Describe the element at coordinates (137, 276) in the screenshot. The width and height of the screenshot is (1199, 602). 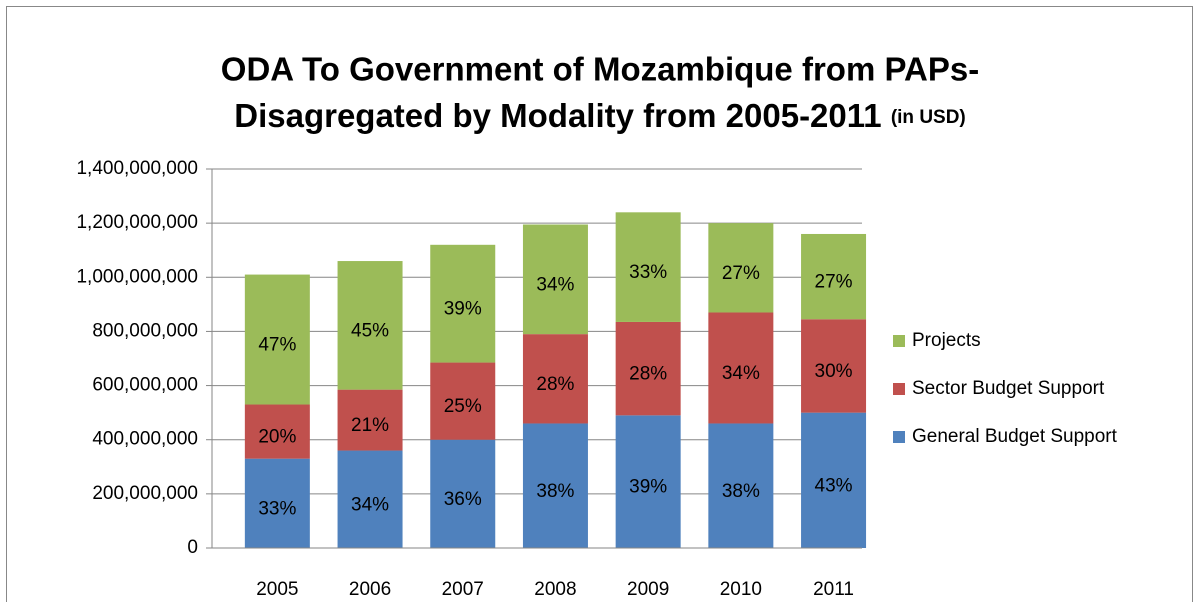
I see `y-tick-label: 1,000,000,000` at that location.